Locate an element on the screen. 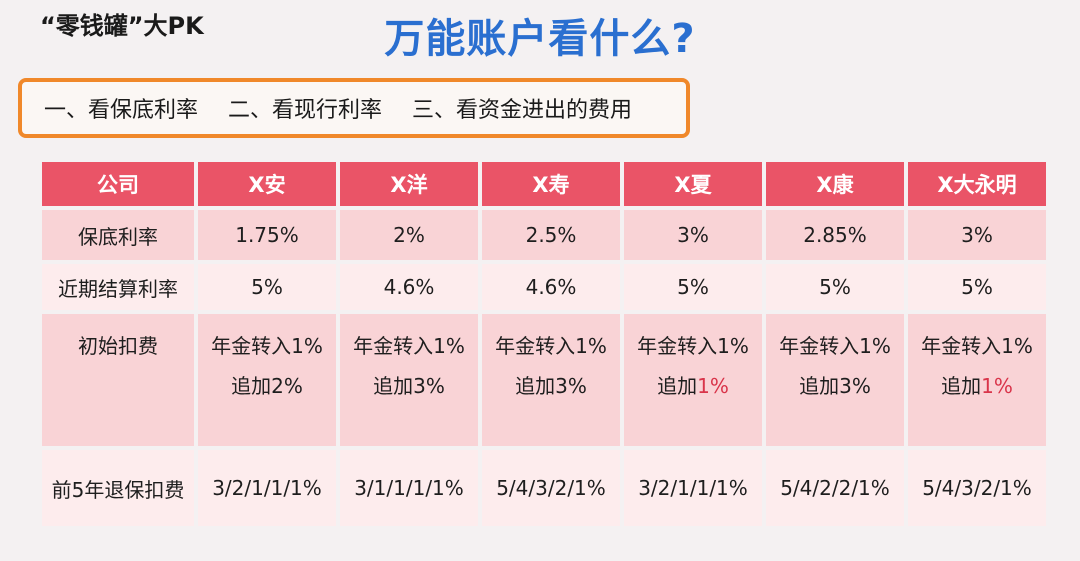  header-company: X大永明 is located at coordinates (977, 184).